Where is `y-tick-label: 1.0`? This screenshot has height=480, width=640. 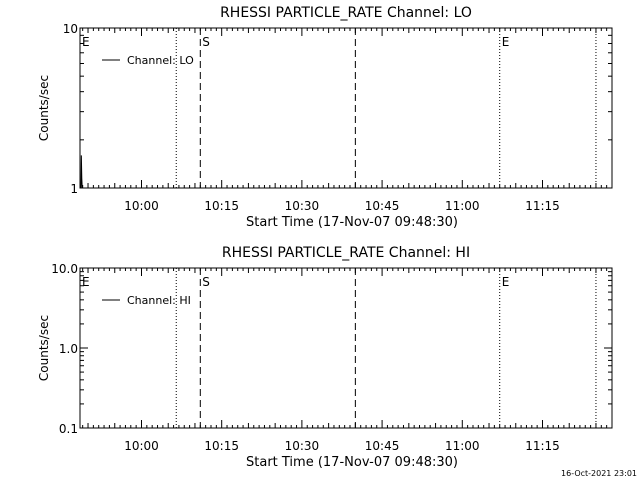
y-tick-label: 1.0 is located at coordinates (68, 349).